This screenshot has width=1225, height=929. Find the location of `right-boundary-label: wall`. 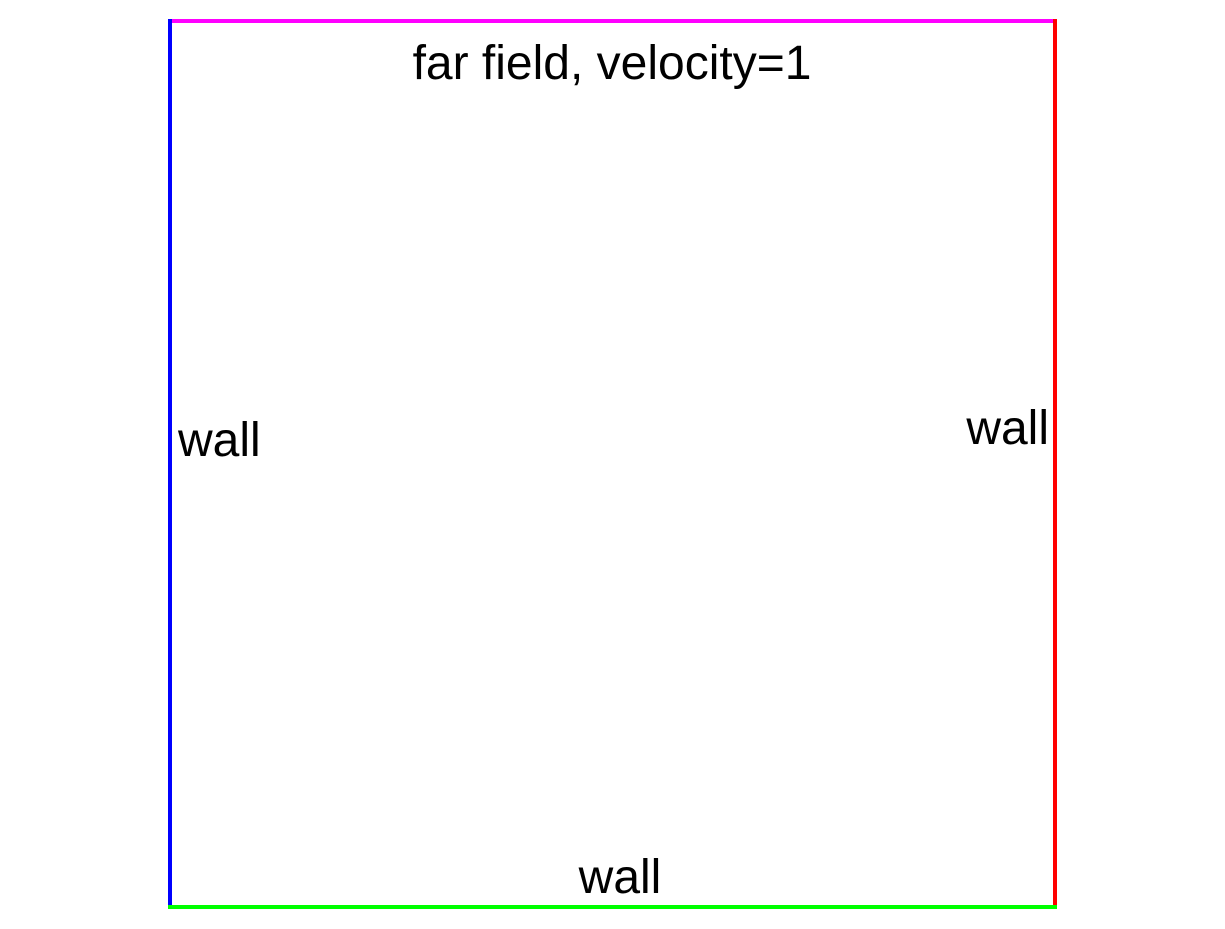

right-boundary-label: wall is located at coordinates (1007, 428).